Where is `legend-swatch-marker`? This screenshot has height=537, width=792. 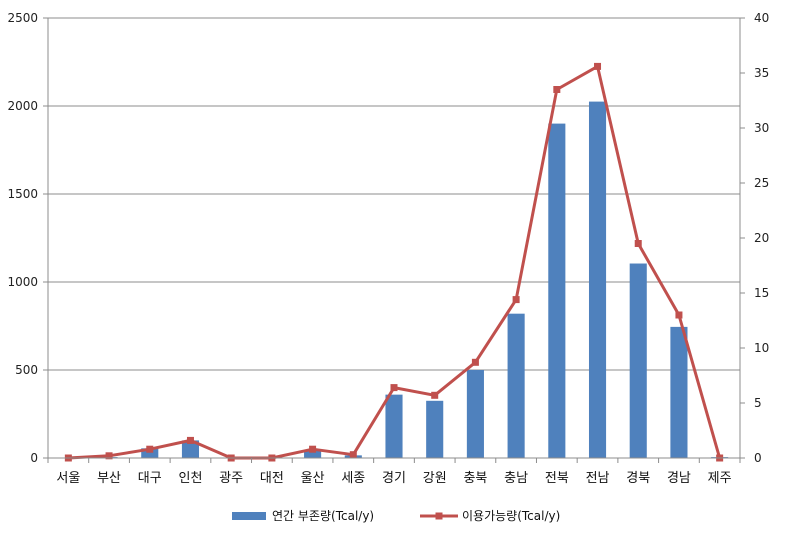 legend-swatch-marker is located at coordinates (439, 516).